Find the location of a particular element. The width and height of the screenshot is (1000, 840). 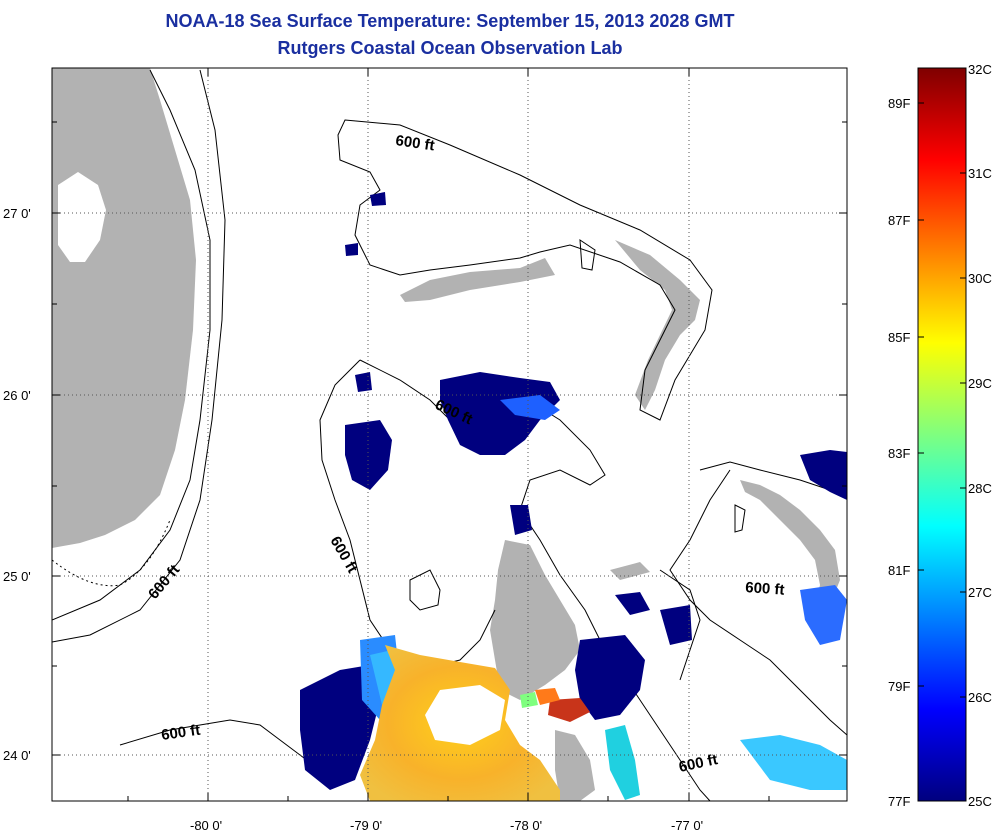

temperature-colorbar is located at coordinates (942, 434).